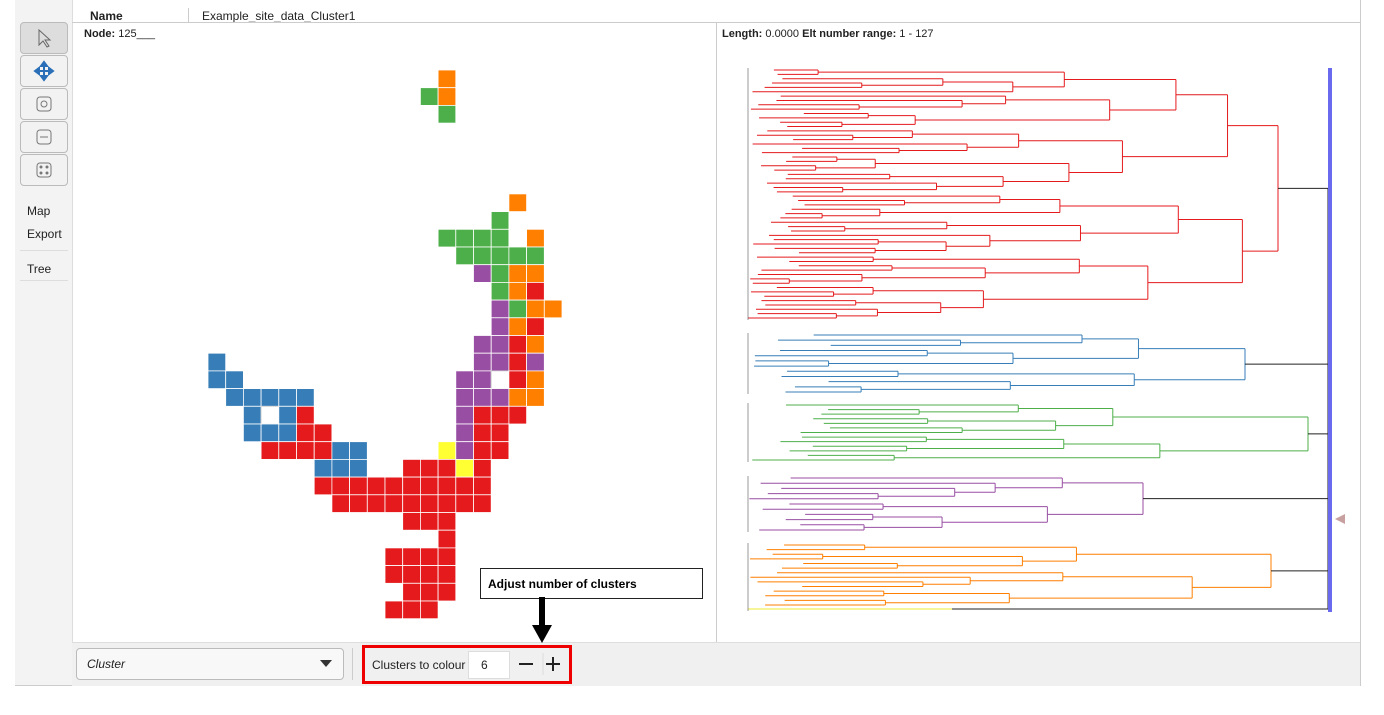 The height and width of the screenshot is (715, 1384). What do you see at coordinates (782, 34) in the screenshot?
I see `length-value: 0.0000` at bounding box center [782, 34].